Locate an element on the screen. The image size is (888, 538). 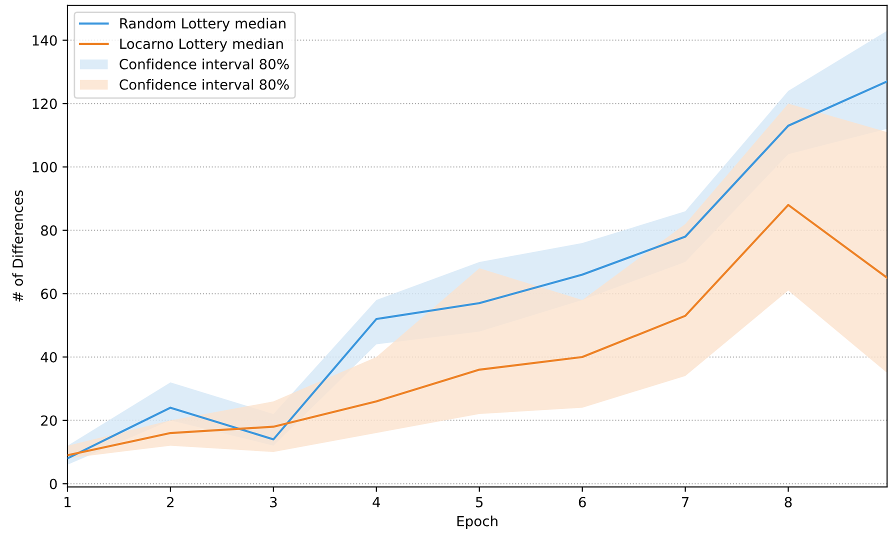
x-tick-label: 8 is located at coordinates (788, 502).